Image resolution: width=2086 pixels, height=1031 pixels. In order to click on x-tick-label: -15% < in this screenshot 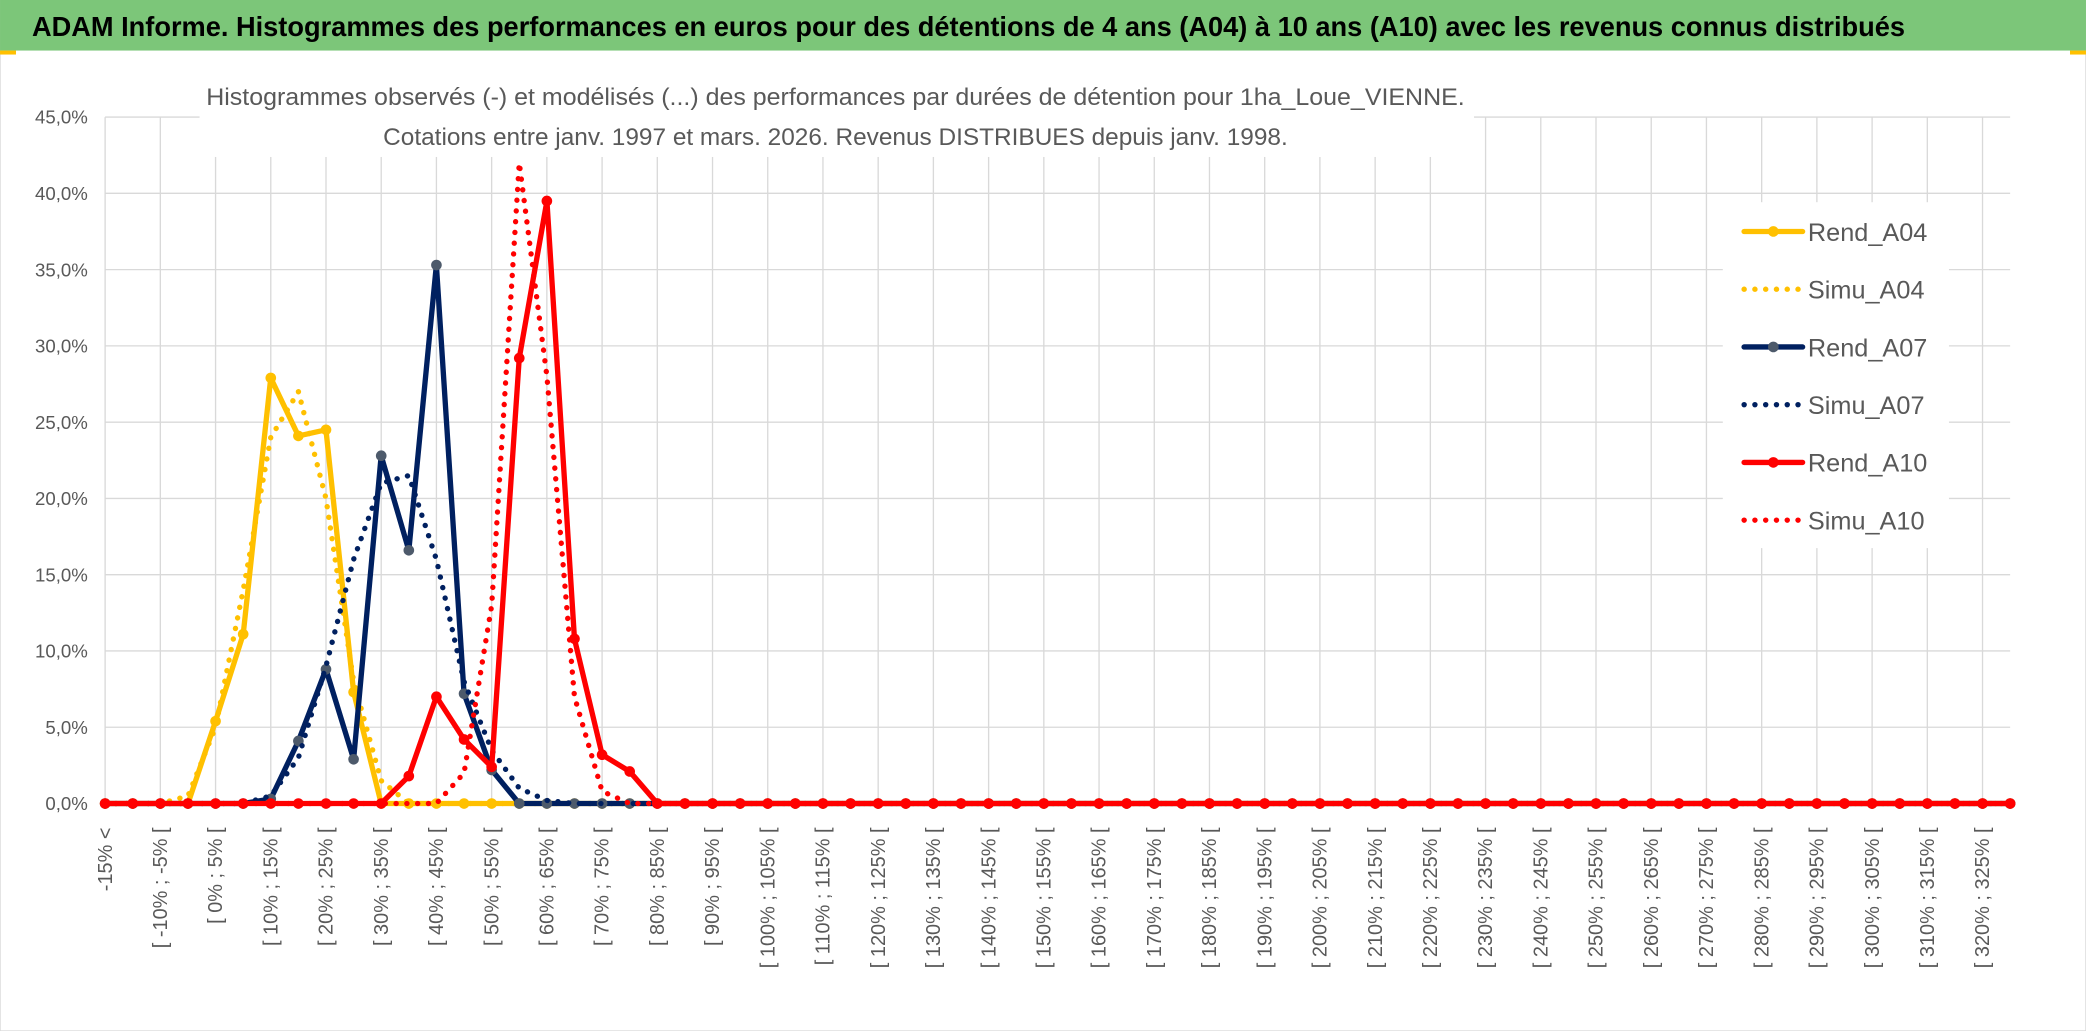, I will do `click(106, 859)`.